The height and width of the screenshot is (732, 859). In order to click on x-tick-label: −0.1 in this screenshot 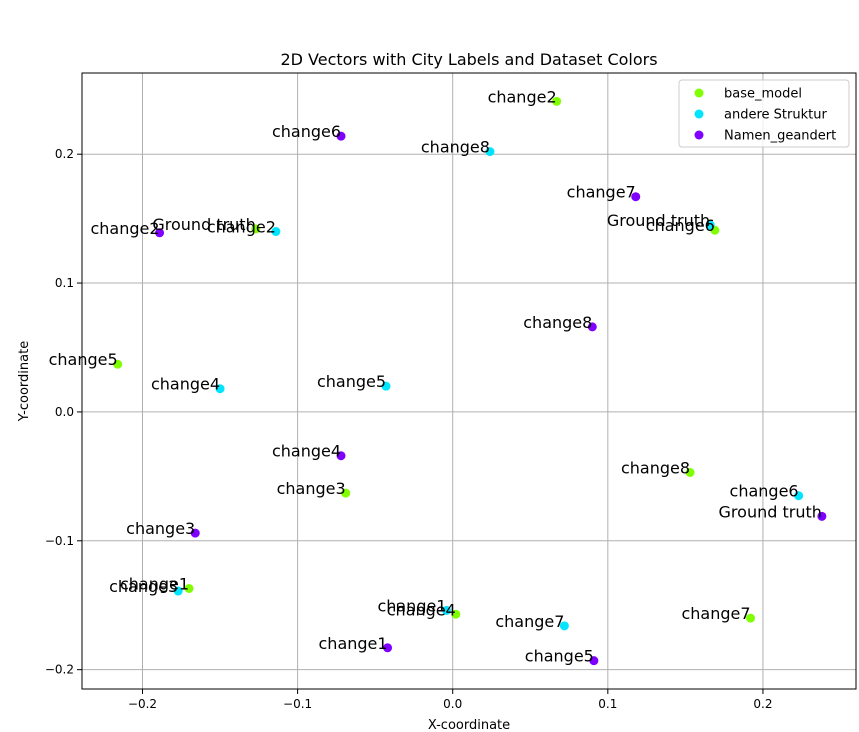, I will do `click(297, 704)`.